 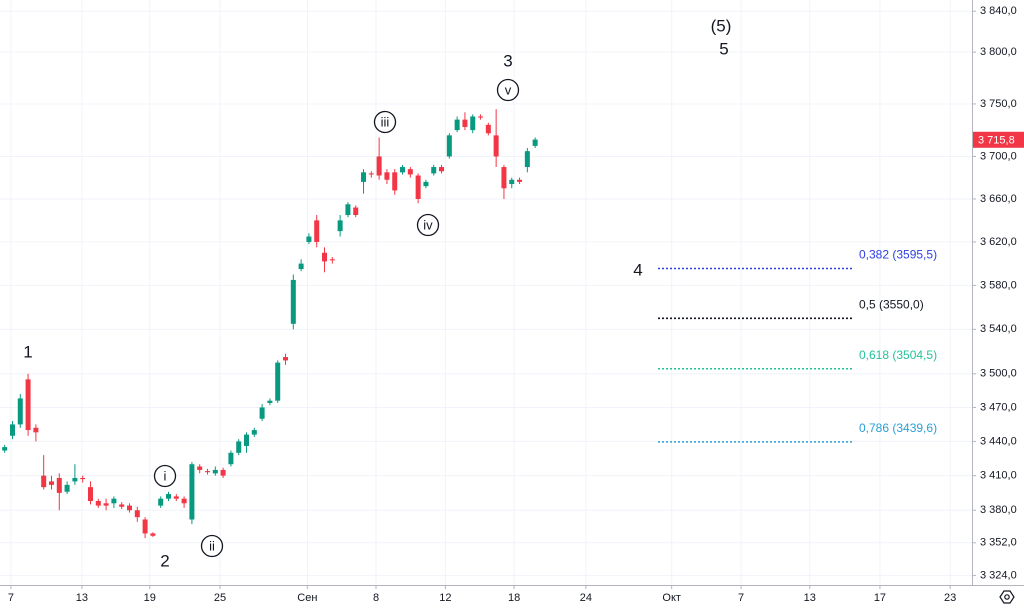 I want to click on y-tick-label: 3 700,0, so click(x=998, y=156).